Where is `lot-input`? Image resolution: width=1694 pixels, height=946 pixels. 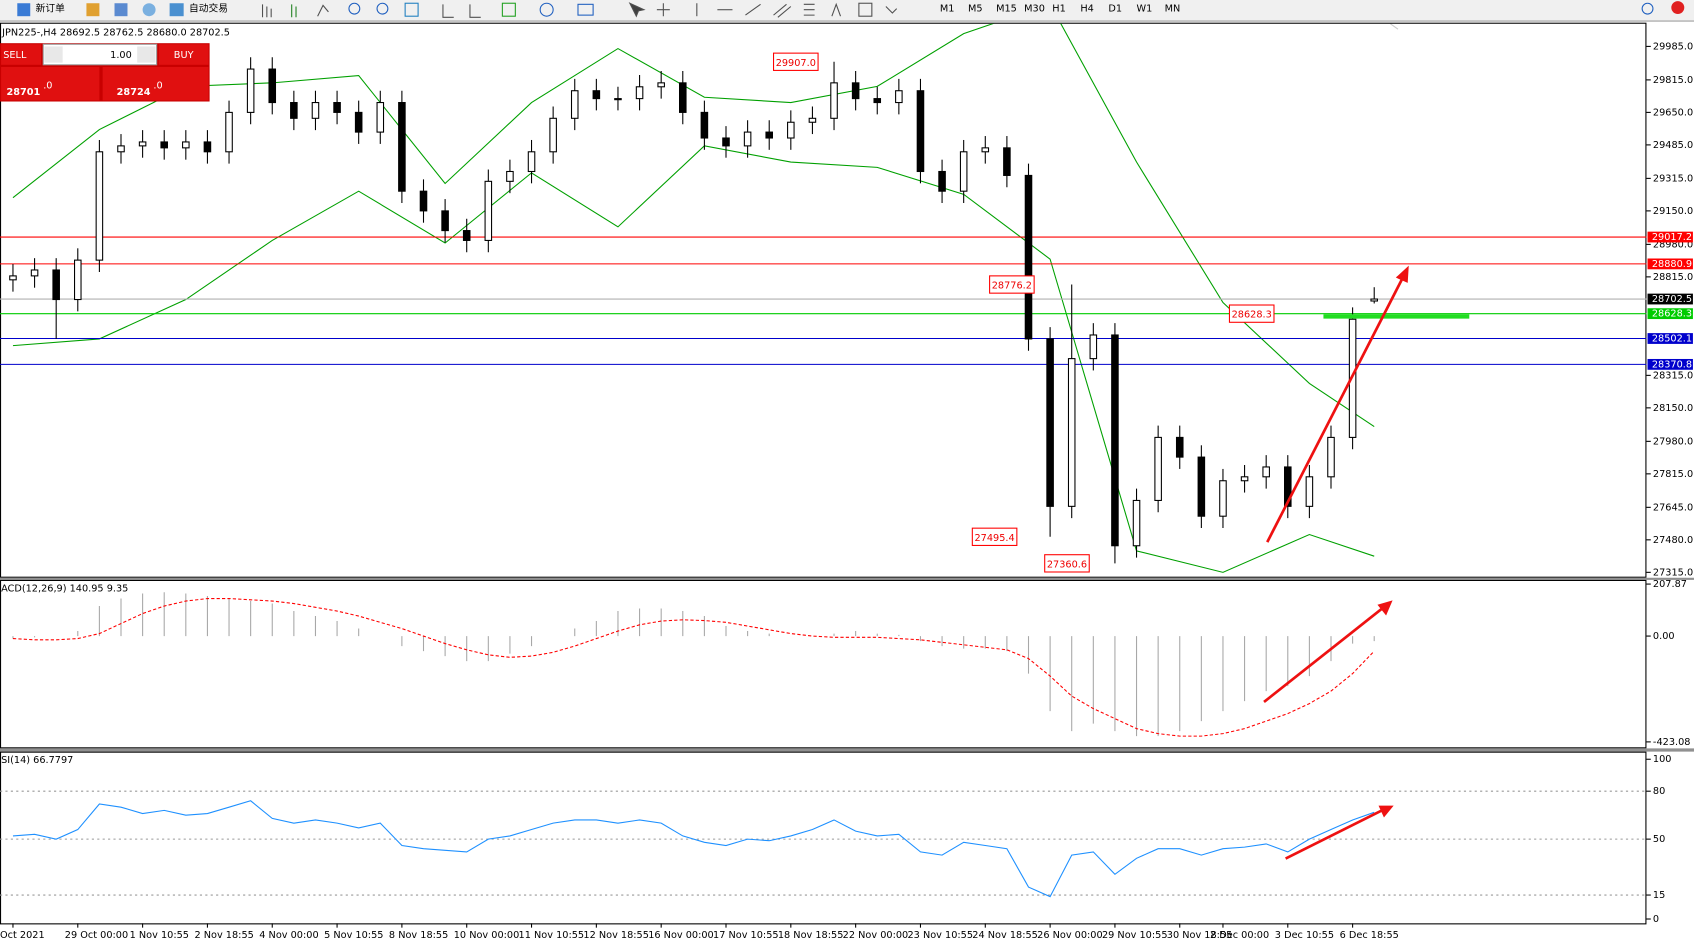
lot-input is located at coordinates (100, 54).